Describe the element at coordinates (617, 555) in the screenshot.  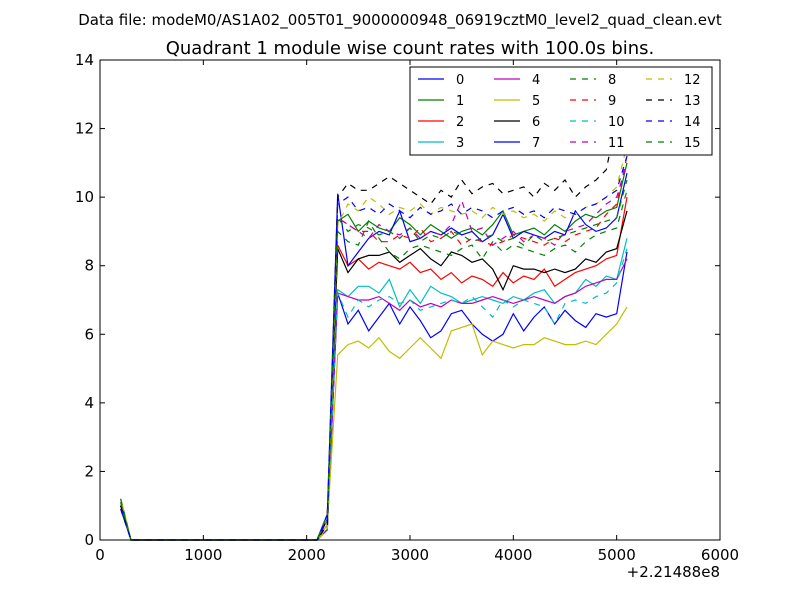
I see `x-tick-label: 5000` at that location.